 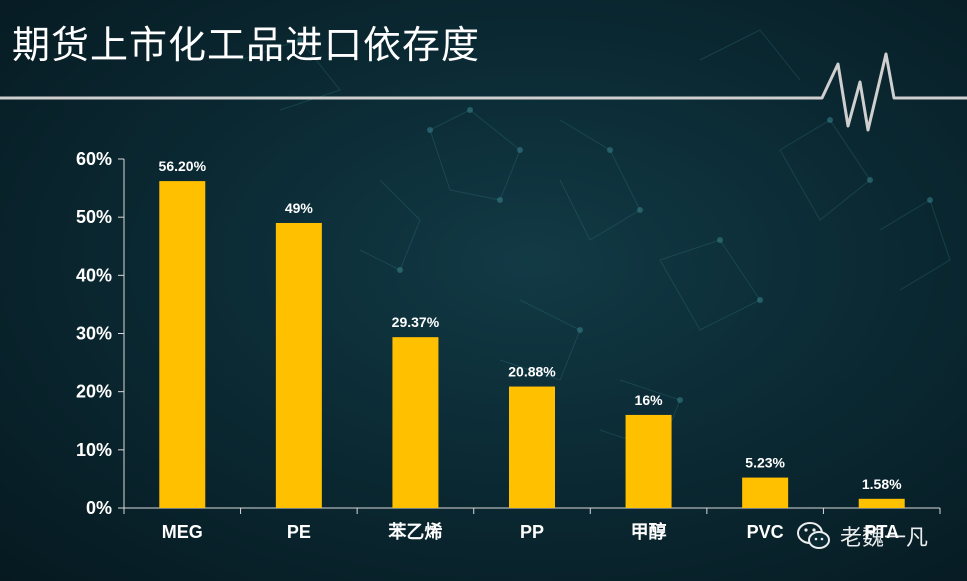 What do you see at coordinates (532, 532) in the screenshot?
I see `x-tick-label: PP` at bounding box center [532, 532].